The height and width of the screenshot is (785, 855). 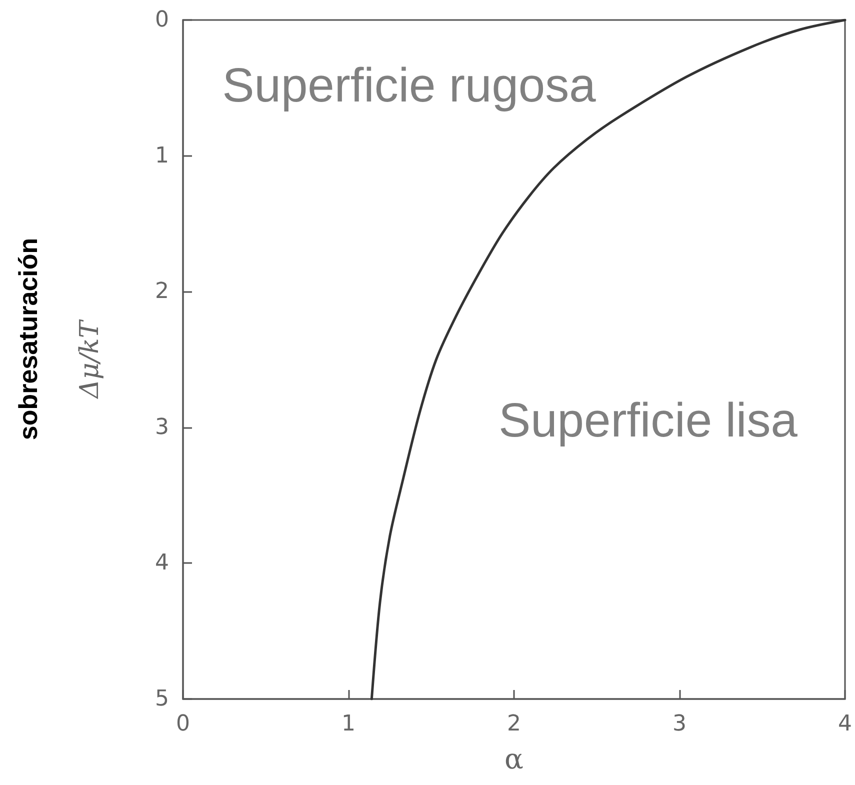 What do you see at coordinates (162, 563) in the screenshot?
I see `y-tick-label: 4` at bounding box center [162, 563].